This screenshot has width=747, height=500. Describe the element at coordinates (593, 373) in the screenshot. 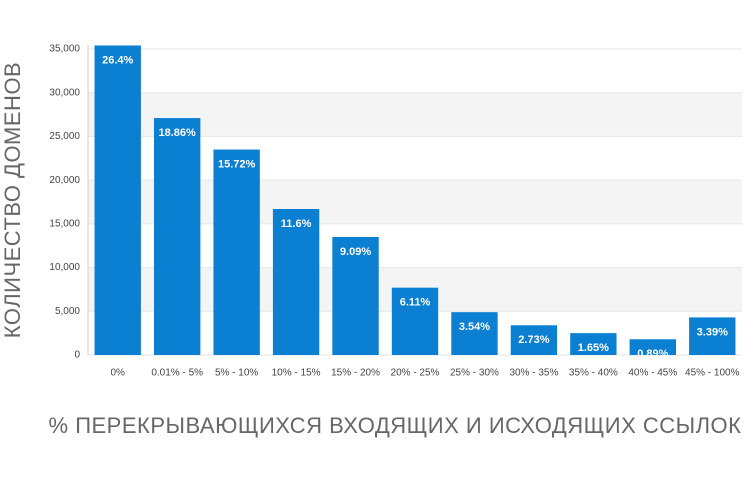

I see `x-tick-label: 35% - 40%` at that location.